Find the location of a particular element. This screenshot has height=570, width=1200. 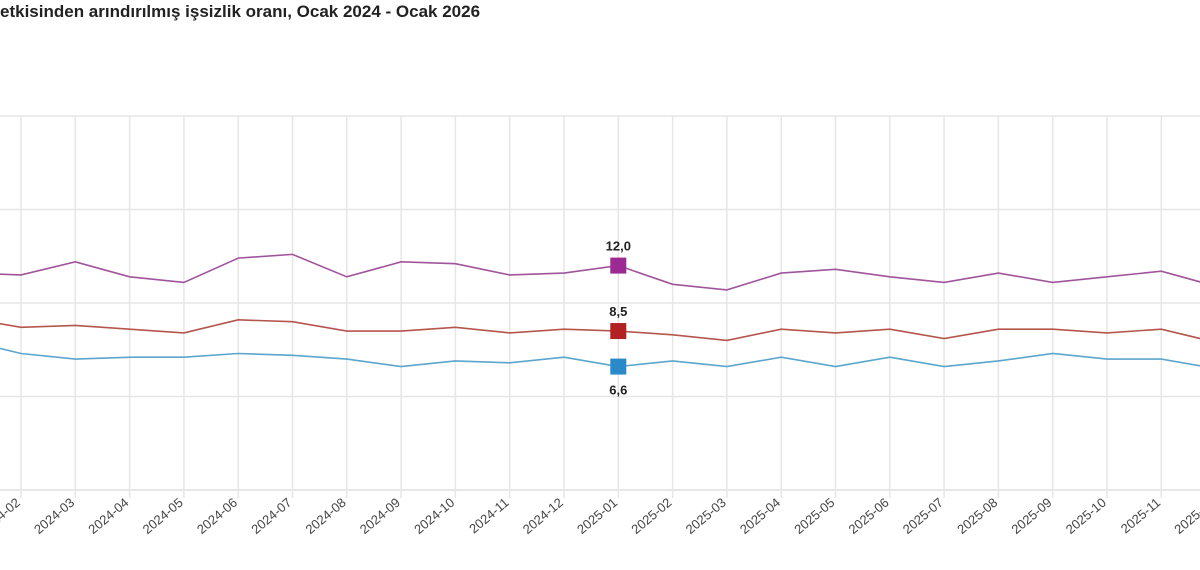

x-tick-label: 2025-07 is located at coordinates (923, 516).